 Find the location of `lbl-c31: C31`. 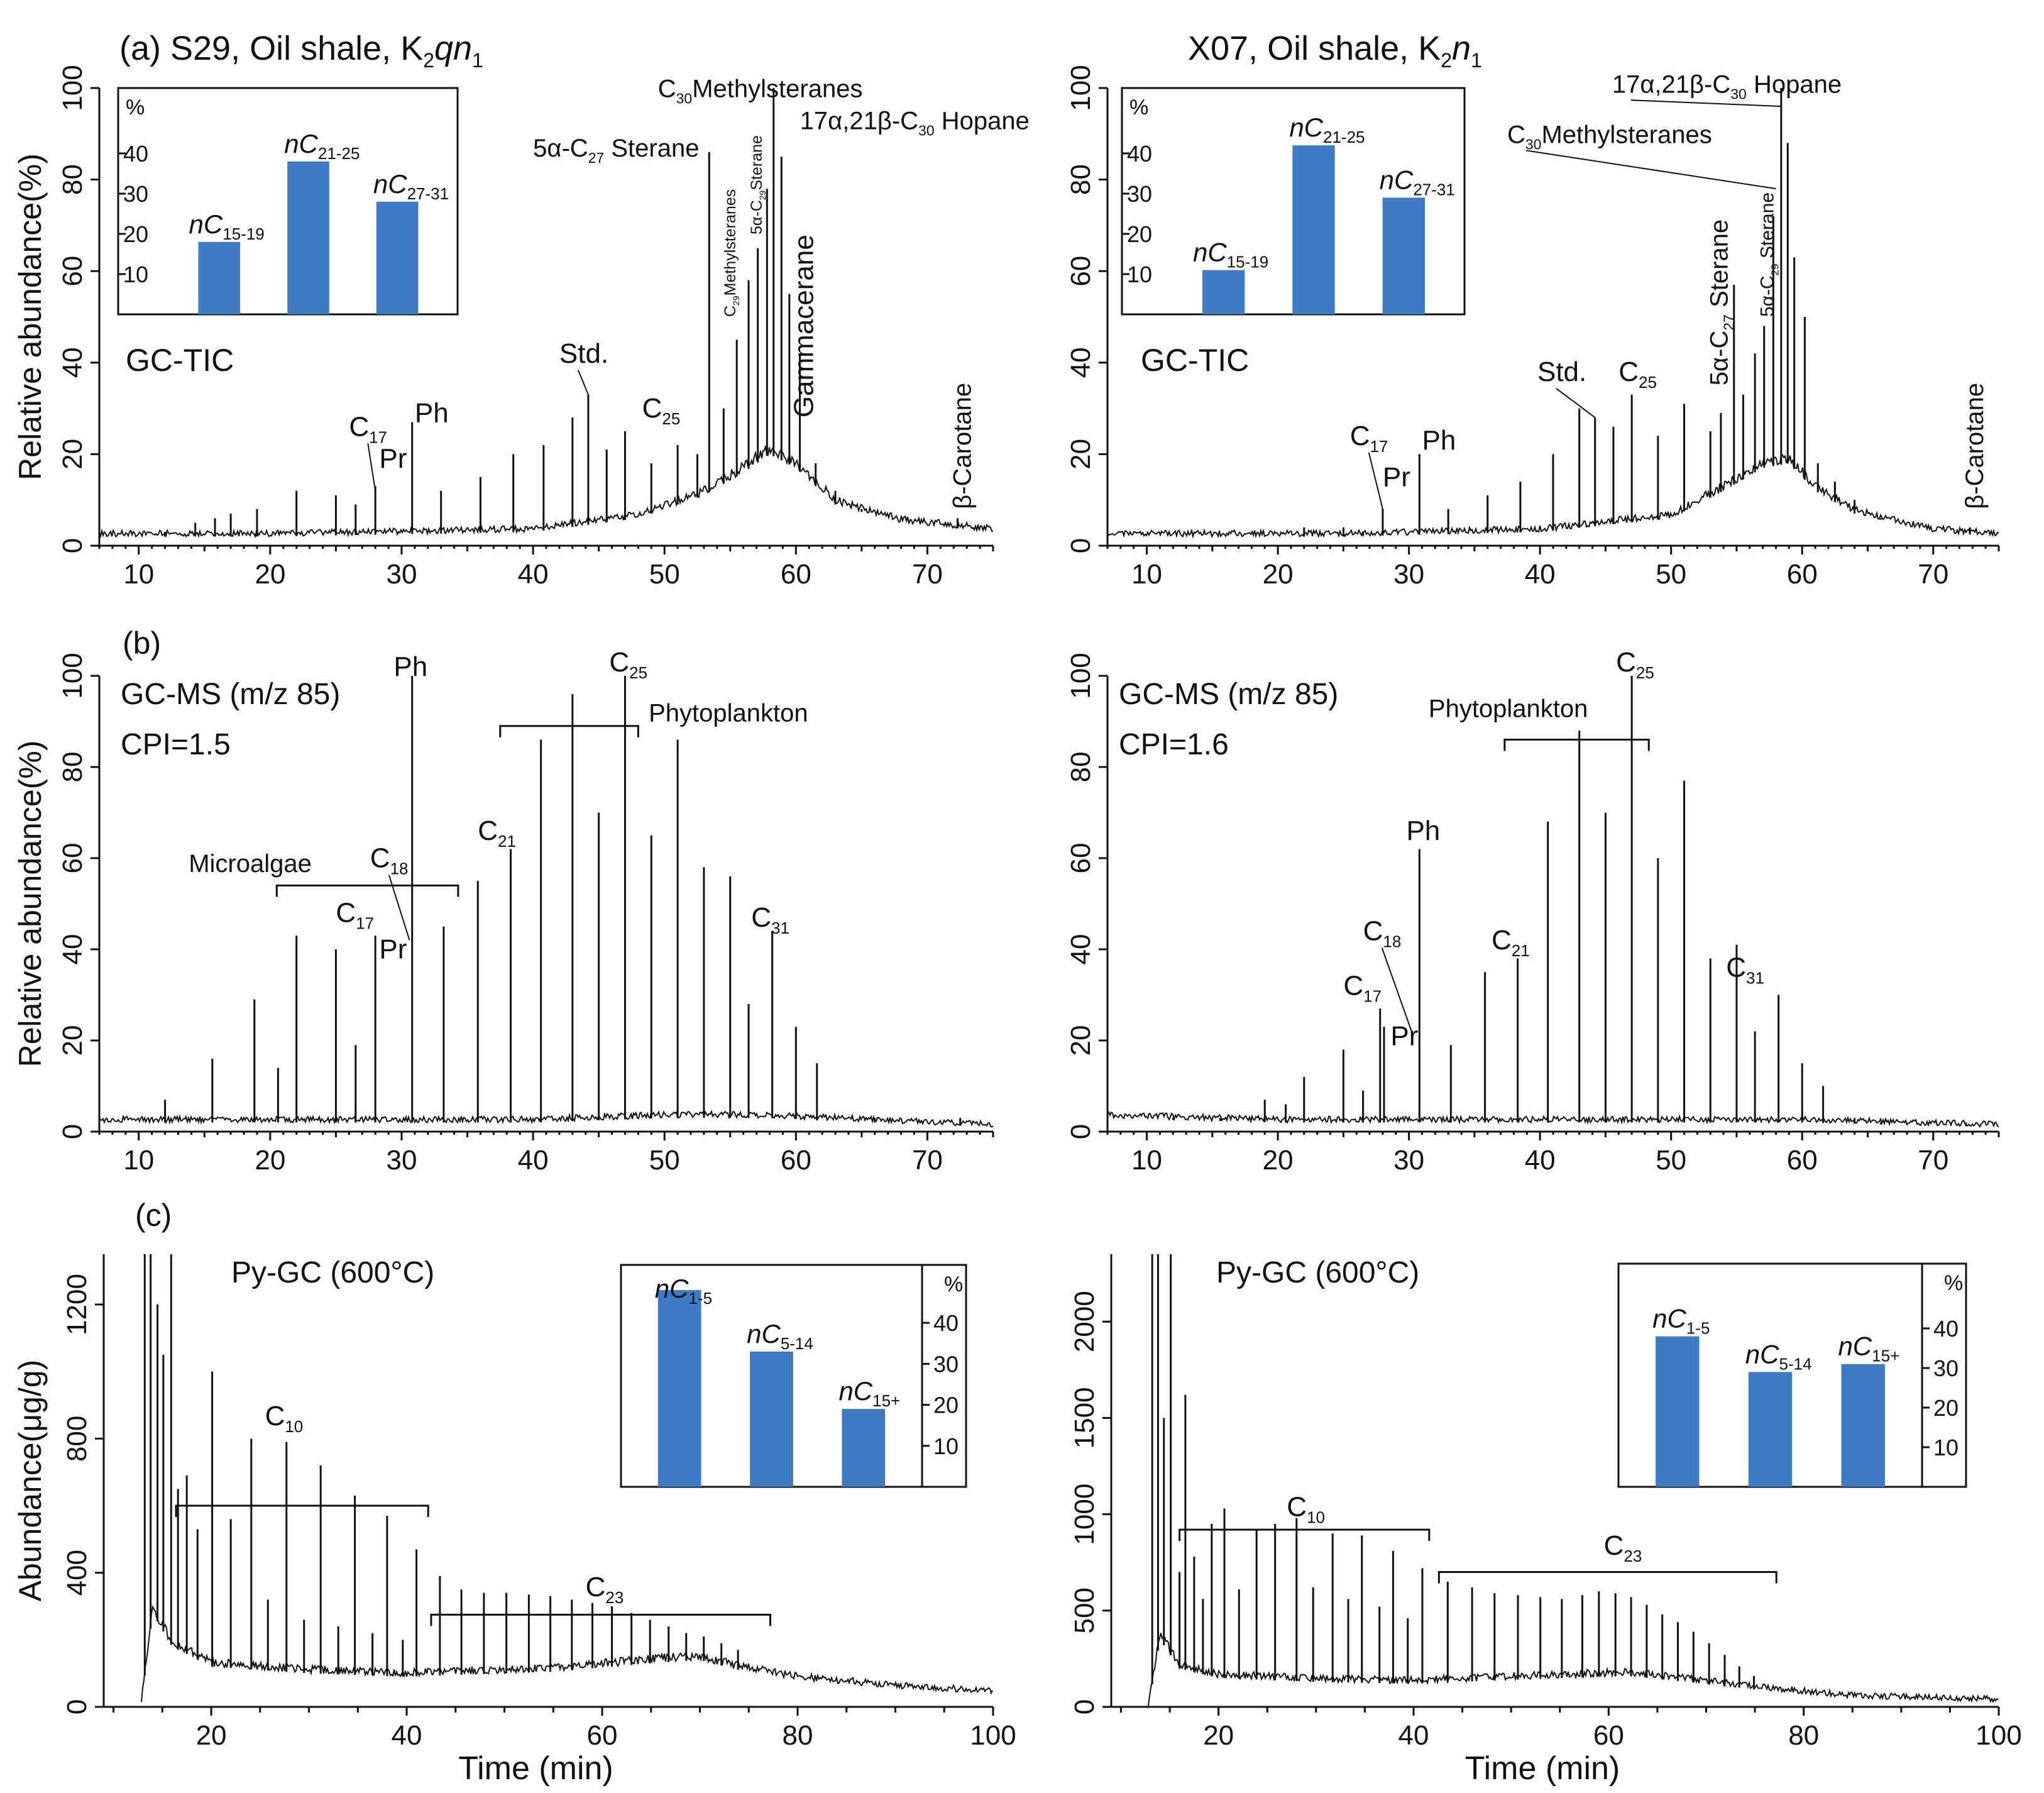

lbl-c31: C31 is located at coordinates (770, 919).